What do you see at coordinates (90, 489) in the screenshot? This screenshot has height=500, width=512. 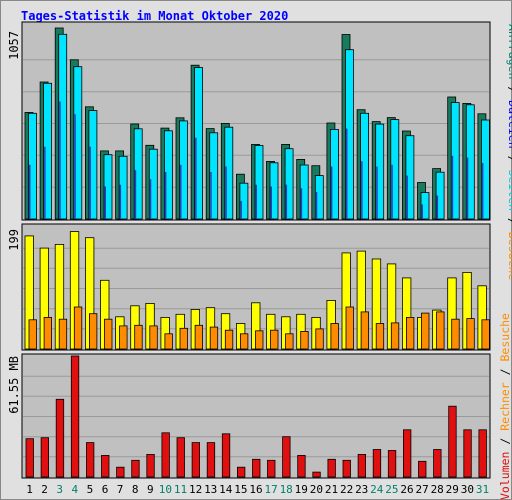 I see `x-axis-label: 5` at bounding box center [90, 489].